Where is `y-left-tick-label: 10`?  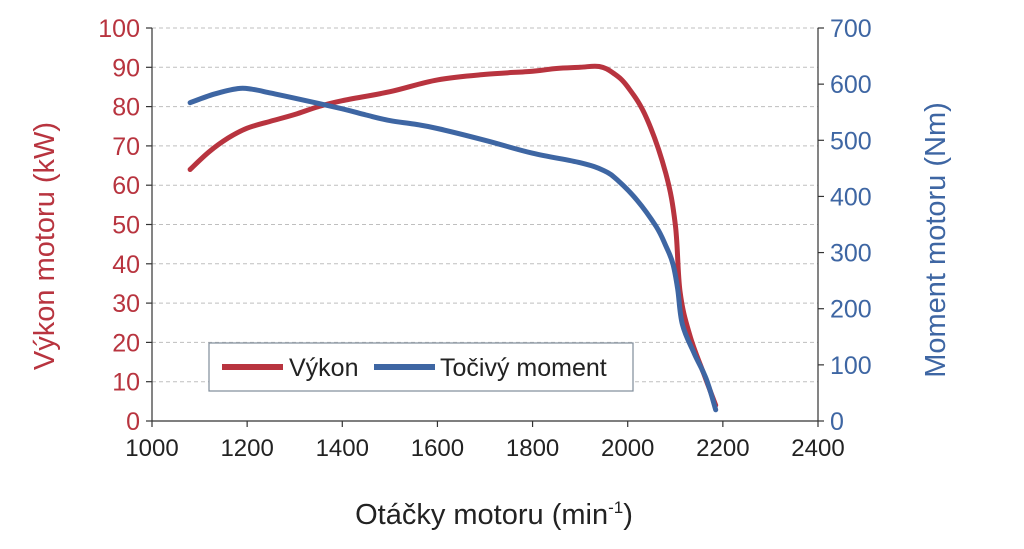
y-left-tick-label: 10 is located at coordinates (126, 383).